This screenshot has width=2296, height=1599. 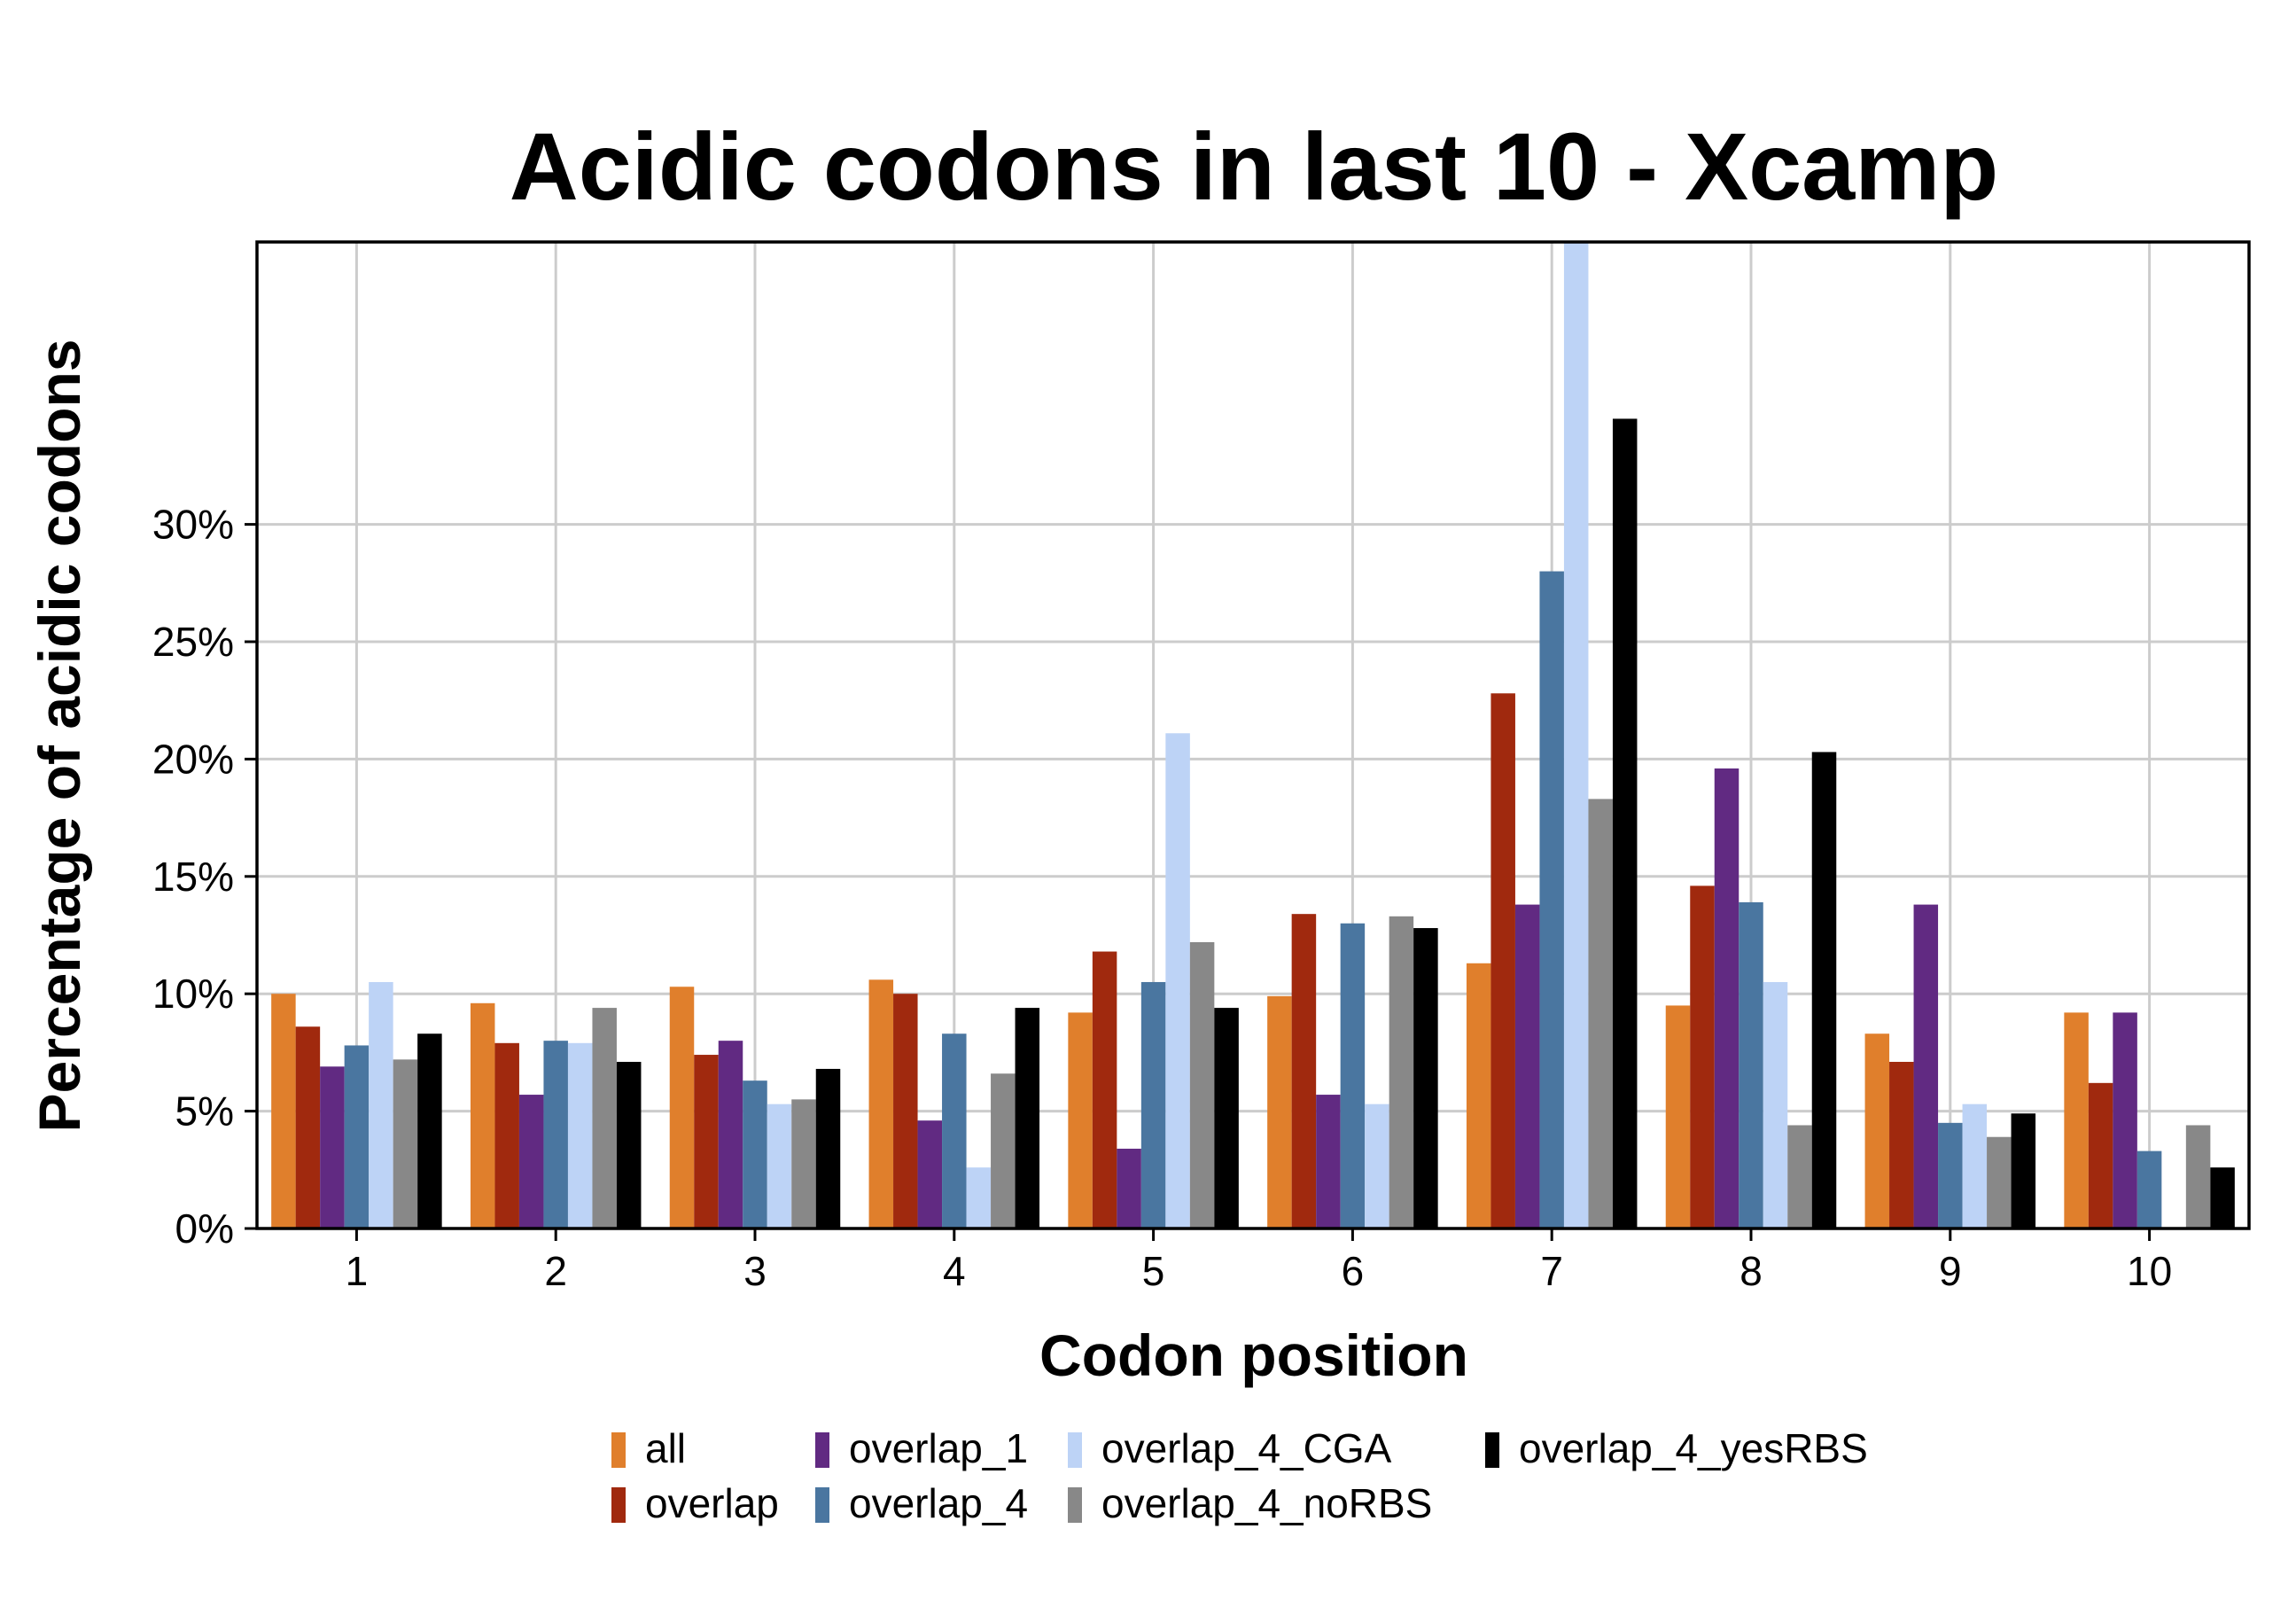 What do you see at coordinates (1075, 1450) in the screenshot?
I see `legend-swatch-overlap_4_CGA` at bounding box center [1075, 1450].